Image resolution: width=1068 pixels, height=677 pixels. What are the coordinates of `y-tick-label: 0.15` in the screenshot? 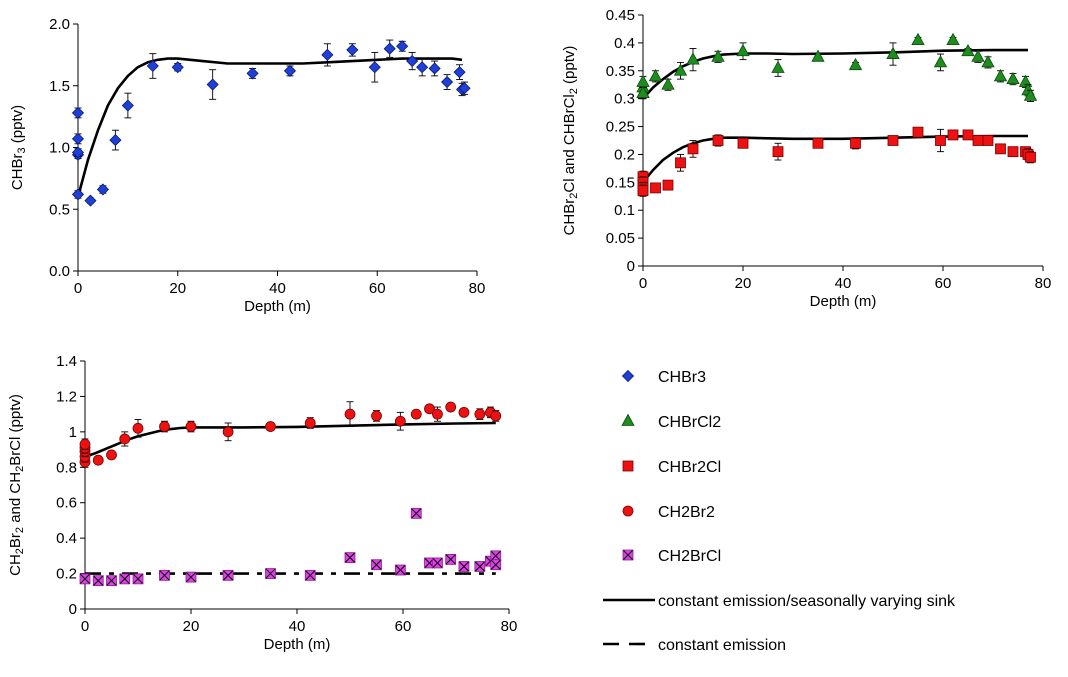 It's located at (620, 182).